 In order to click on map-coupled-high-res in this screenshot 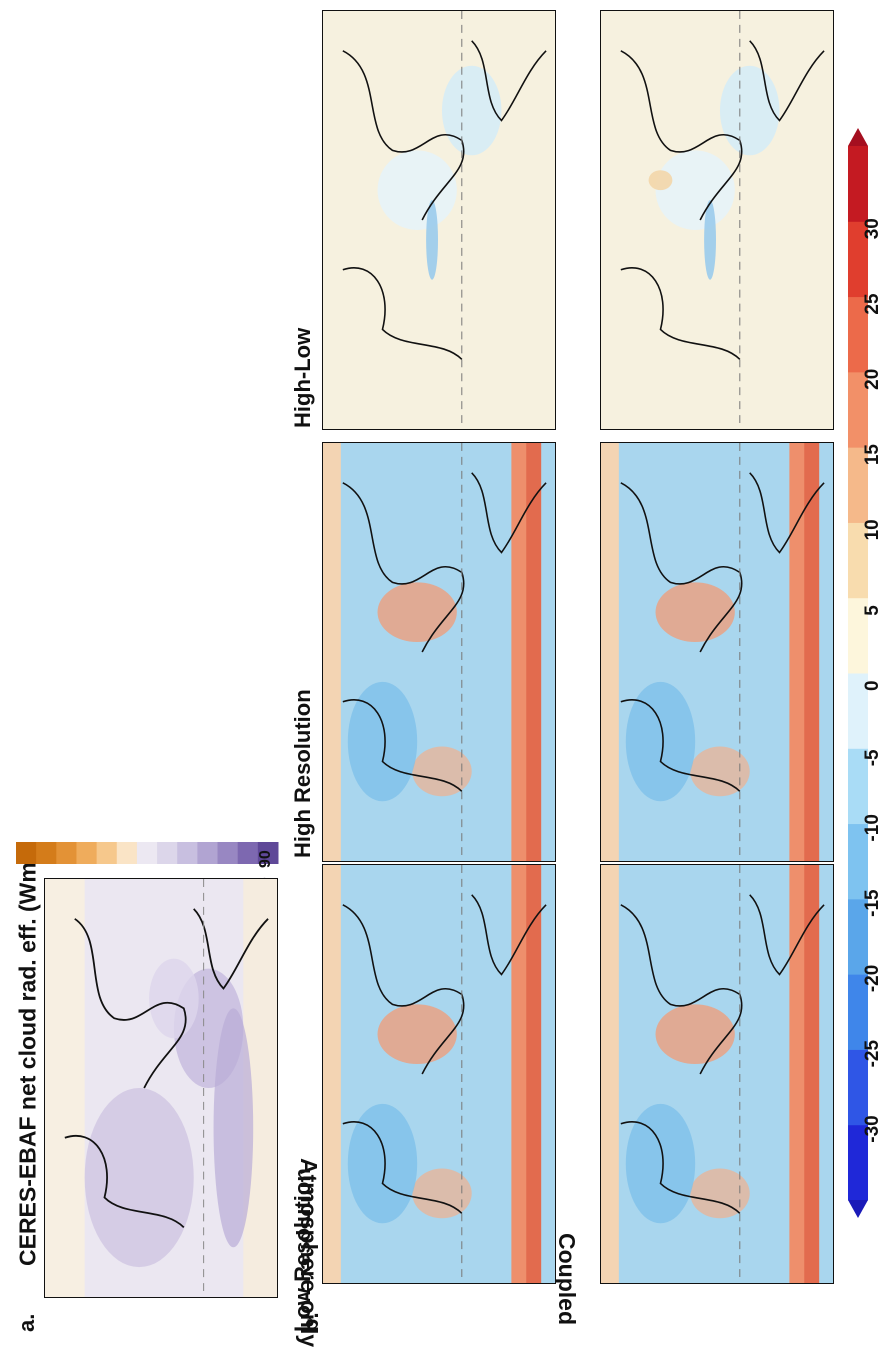, I will do `click(717, 652)`.